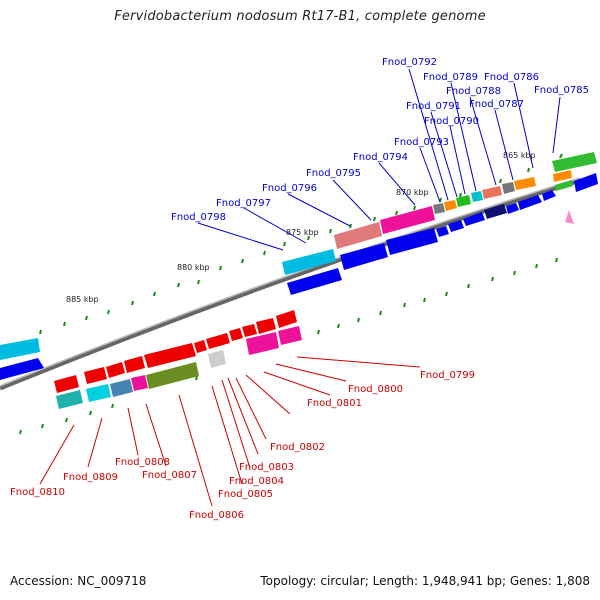  What do you see at coordinates (447, 375) in the screenshot?
I see `gene-label-0799: Fnod_0799` at bounding box center [447, 375].